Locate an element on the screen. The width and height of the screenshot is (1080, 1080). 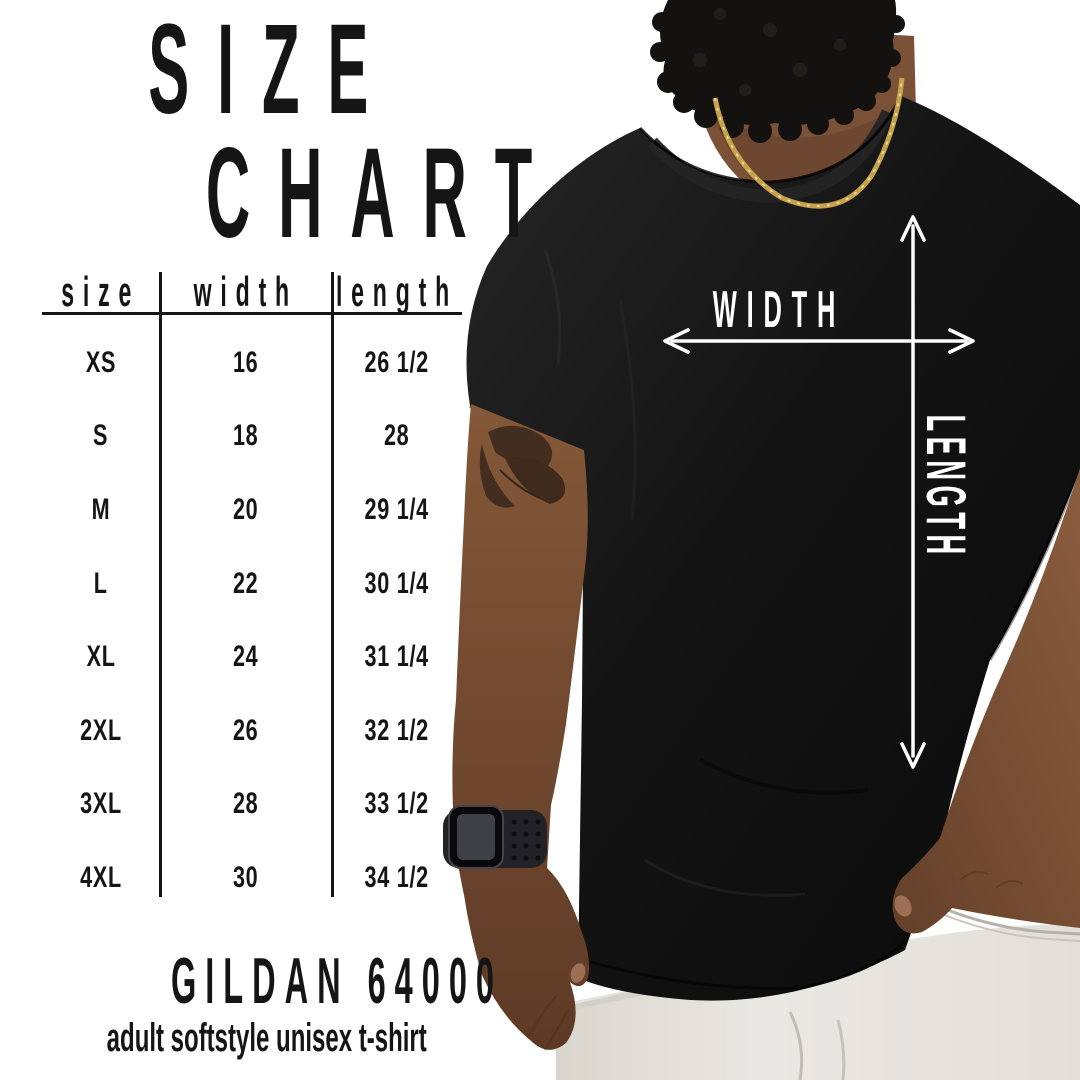
length-label: LENGTH is located at coordinates (945, 486).